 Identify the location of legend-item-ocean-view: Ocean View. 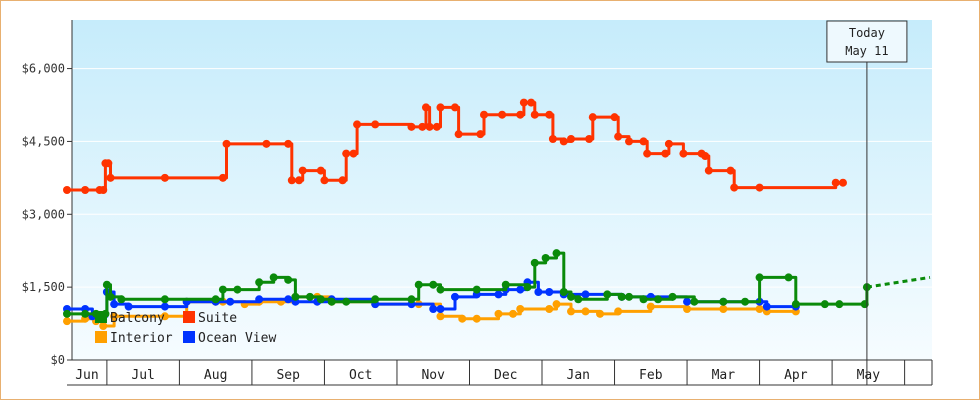
(229, 338).